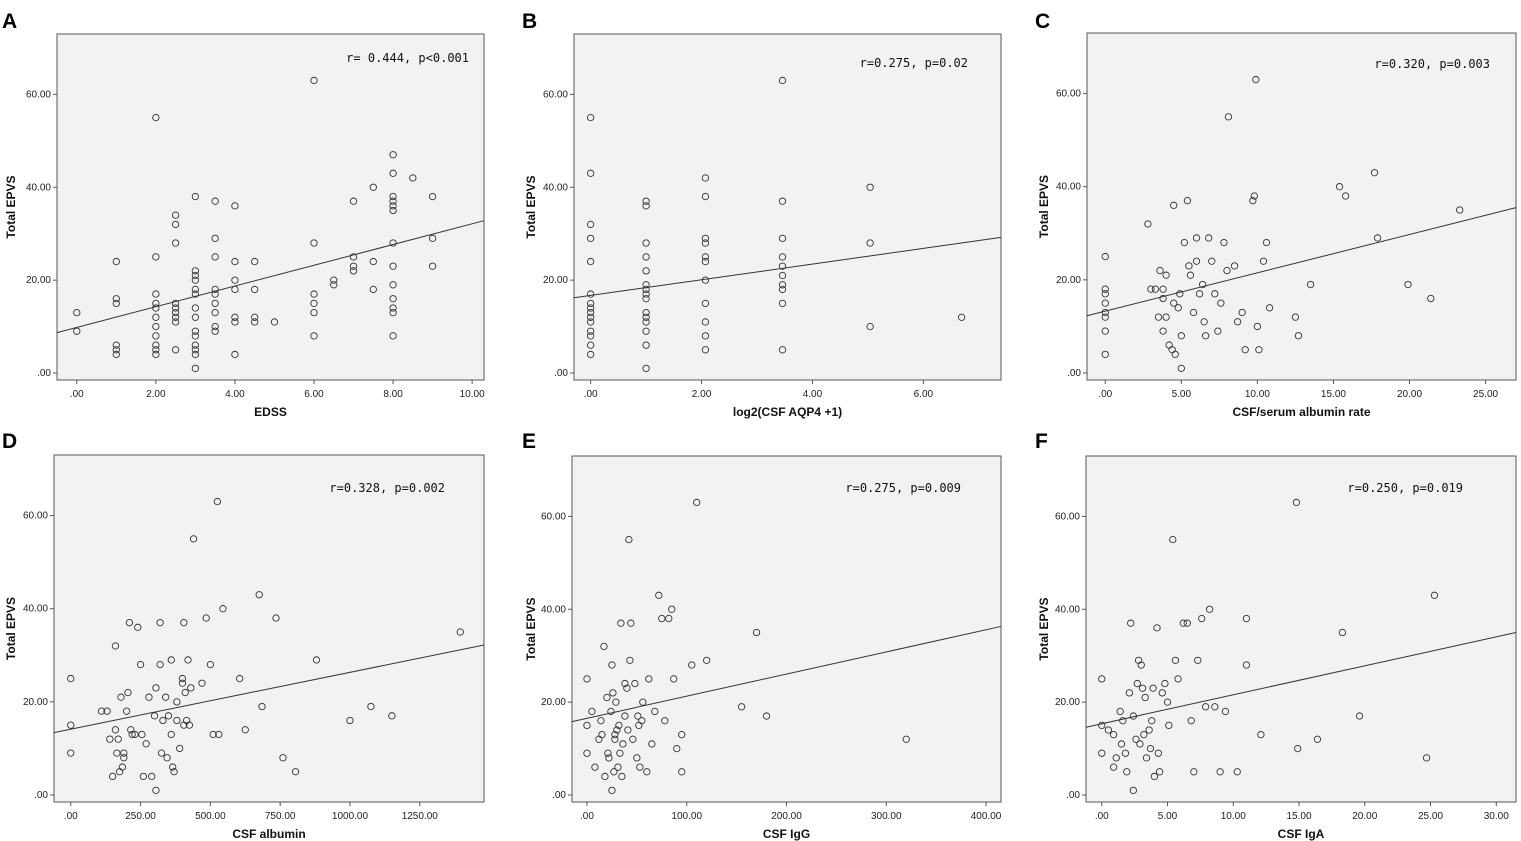  What do you see at coordinates (1432, 64) in the screenshot?
I see `correlation-annotation: r=0.320, p=0.003` at bounding box center [1432, 64].